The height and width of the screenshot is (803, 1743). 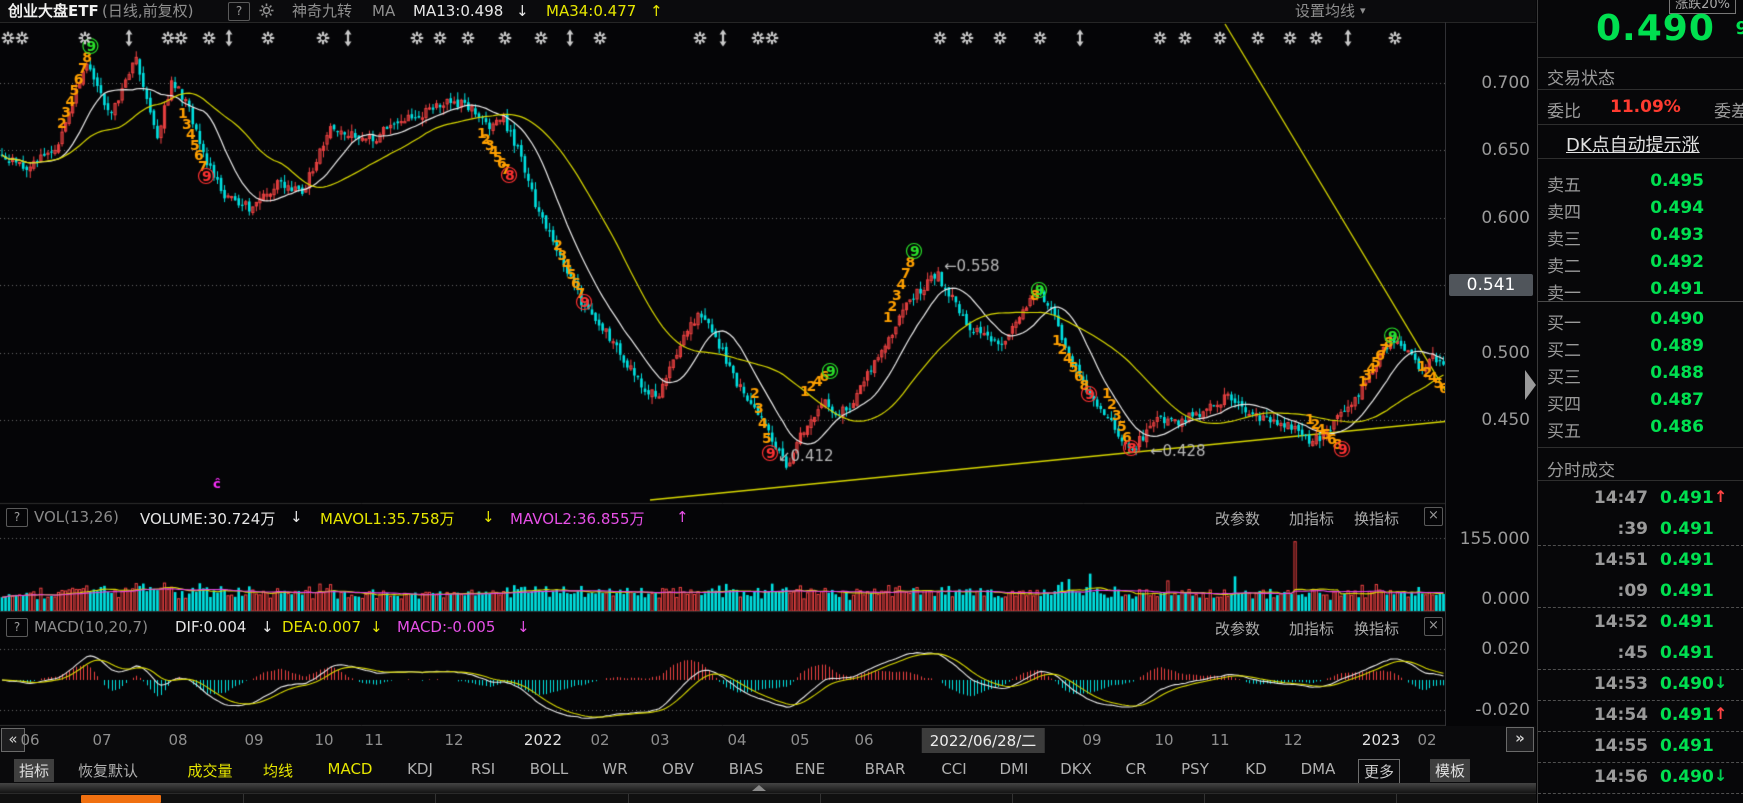 I want to click on level-price: 0.491, so click(x=1677, y=289).